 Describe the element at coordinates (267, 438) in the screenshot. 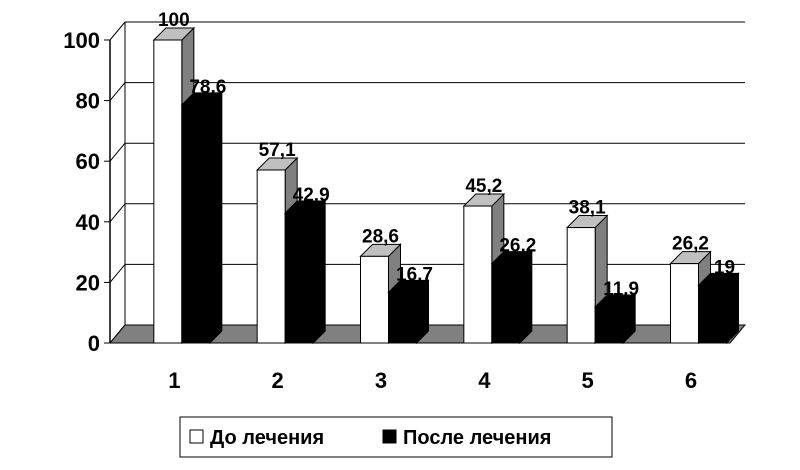

I see `legend-label-before: До лечения` at that location.